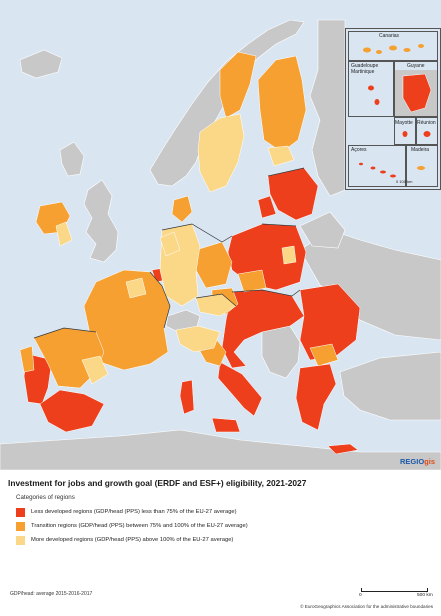 The width and height of the screenshot is (441, 616). Describe the element at coordinates (365, 69) in the screenshot. I see `inset-guadeloupe-label: Guadeloupe Martinique` at that location.